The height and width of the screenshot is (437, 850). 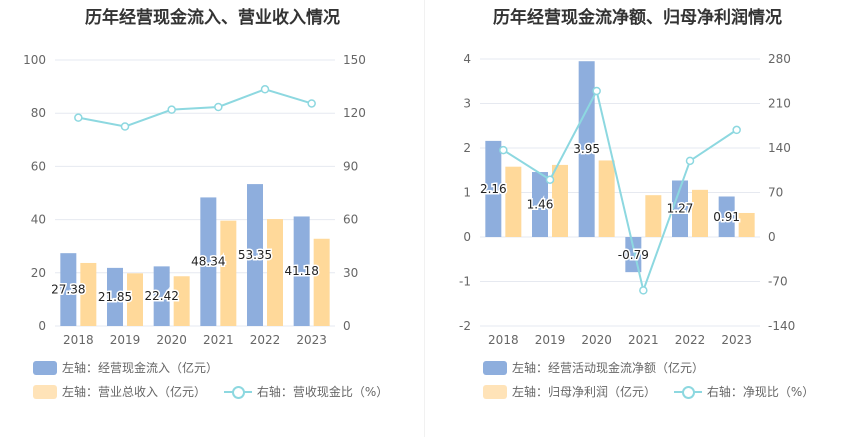 What do you see at coordinates (322, 392) in the screenshot?
I see `legend-label: 右轴：营收现金比（%）` at bounding box center [322, 392].